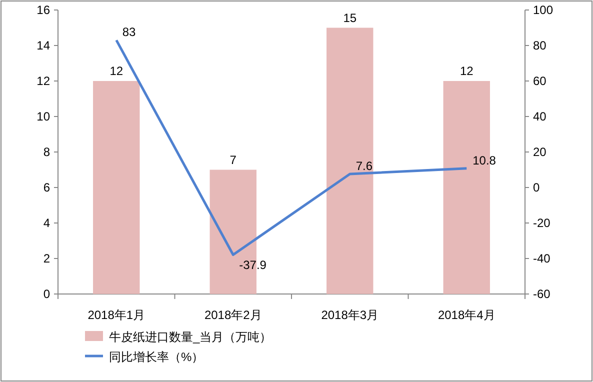 Image resolution: width=593 pixels, height=382 pixels. I want to click on y-tick-label: 10, so click(43, 117).